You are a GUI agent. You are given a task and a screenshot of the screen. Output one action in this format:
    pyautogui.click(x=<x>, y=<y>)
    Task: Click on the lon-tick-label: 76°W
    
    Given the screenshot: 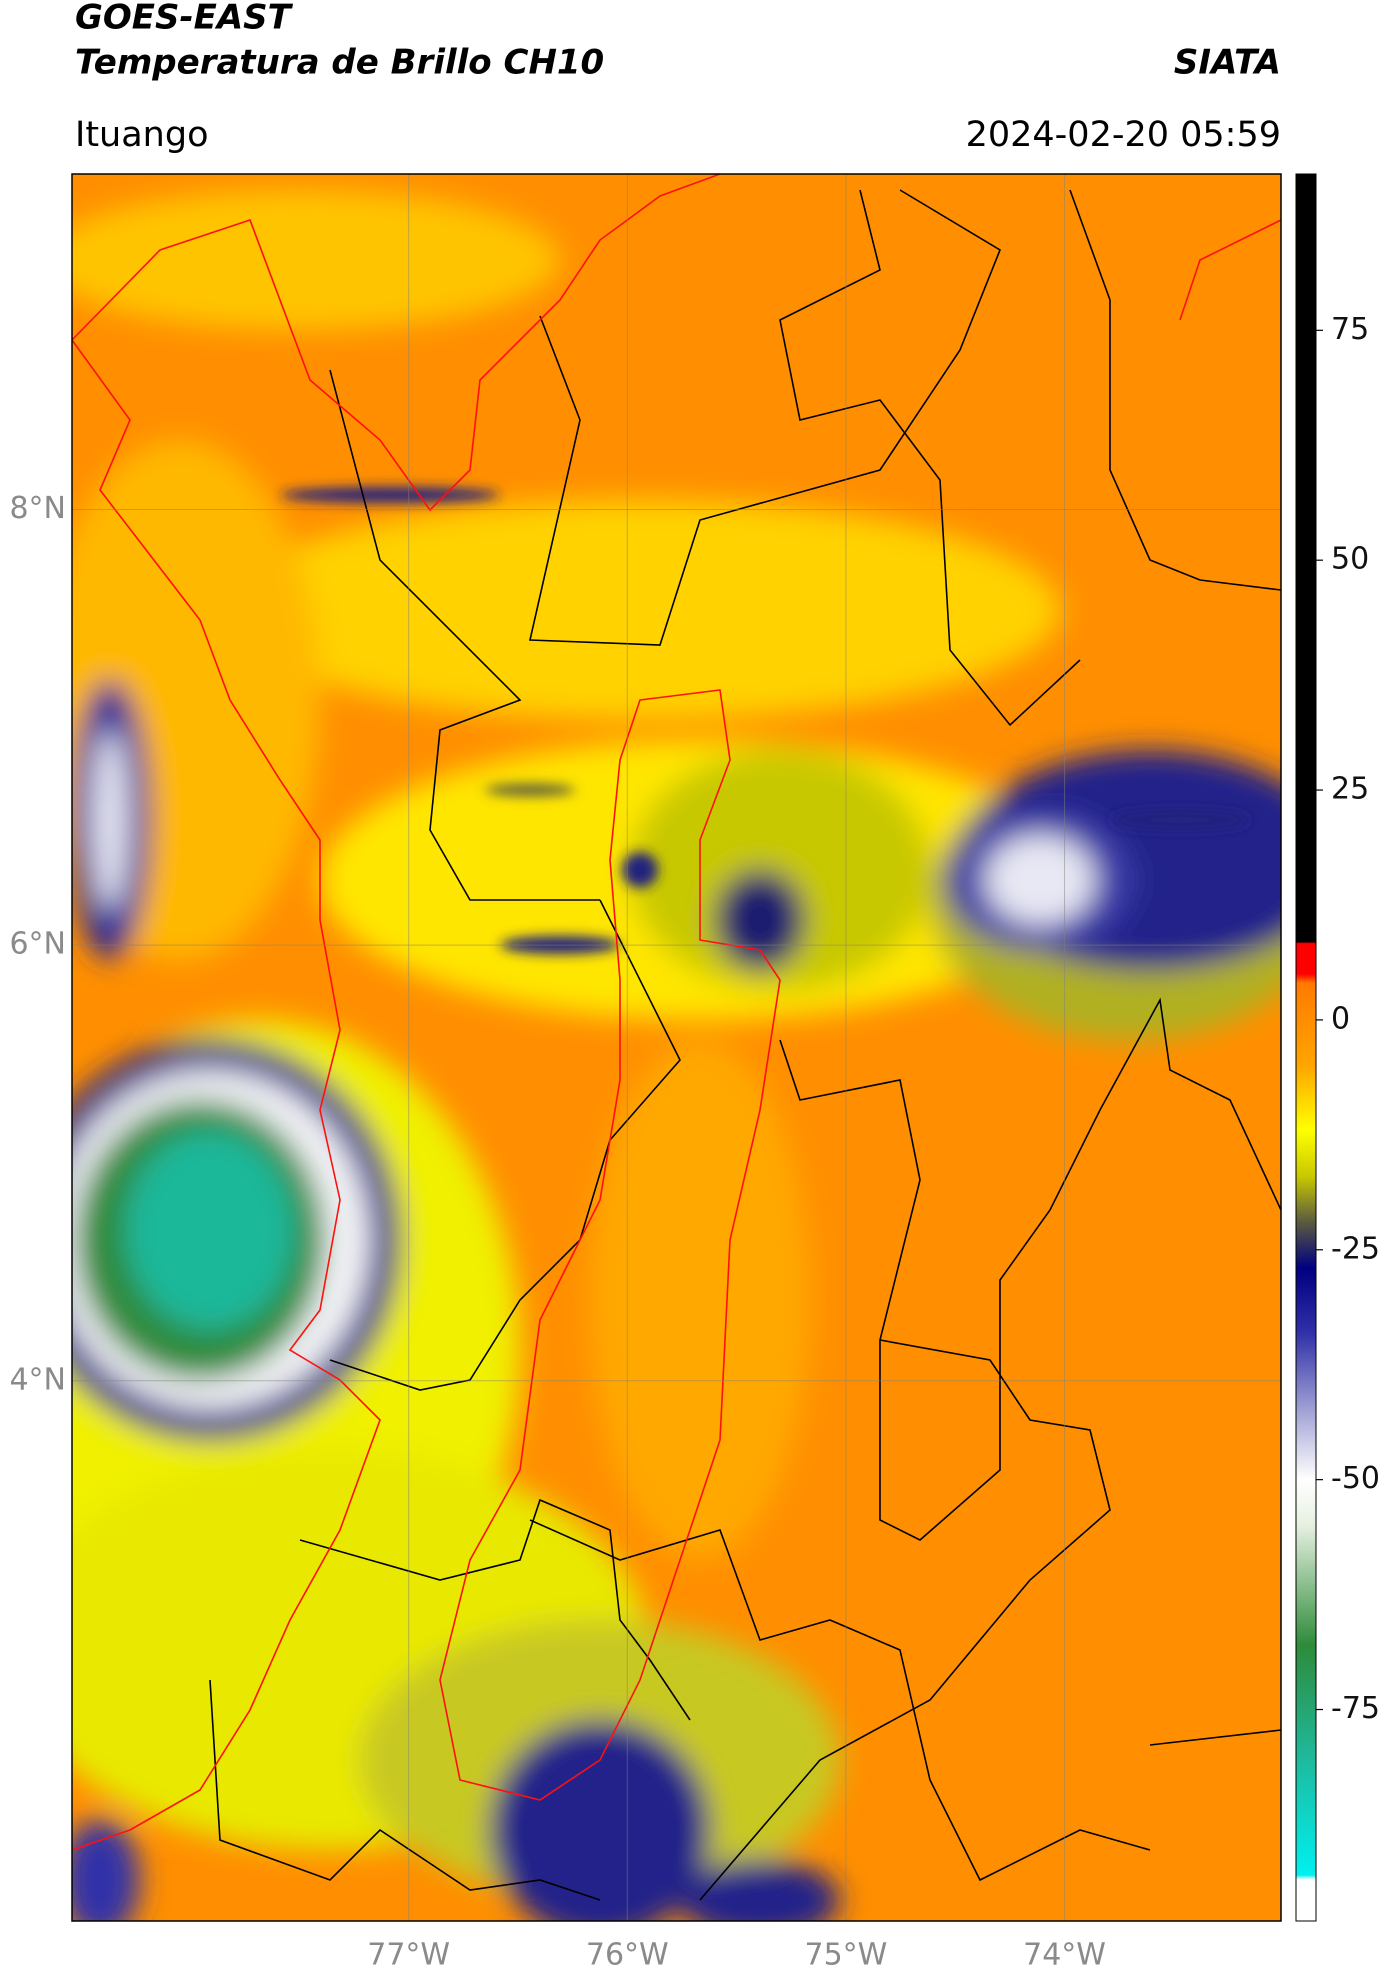 What is the action you would take?
    pyautogui.click(x=627, y=1955)
    